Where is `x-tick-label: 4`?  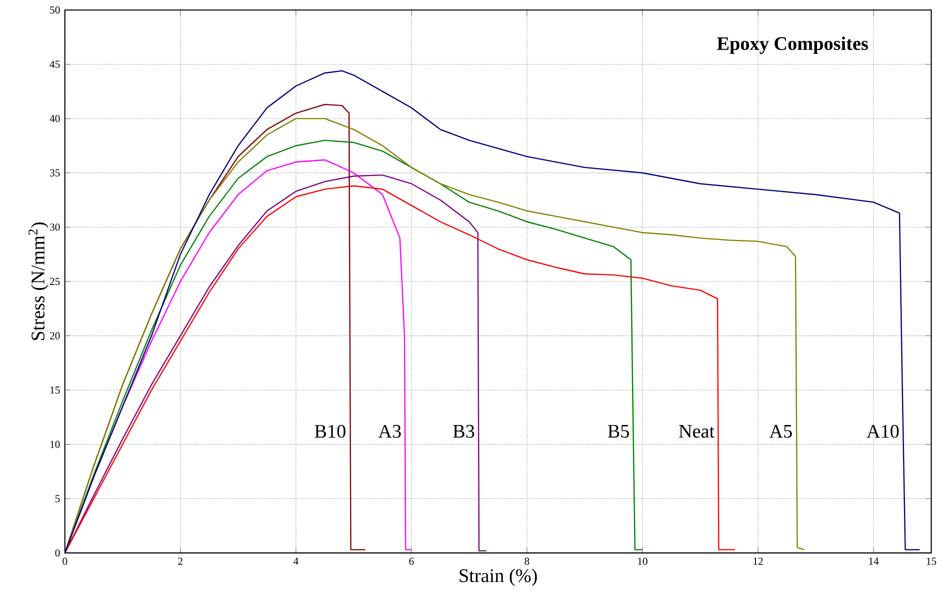
x-tick-label: 4 is located at coordinates (295, 561).